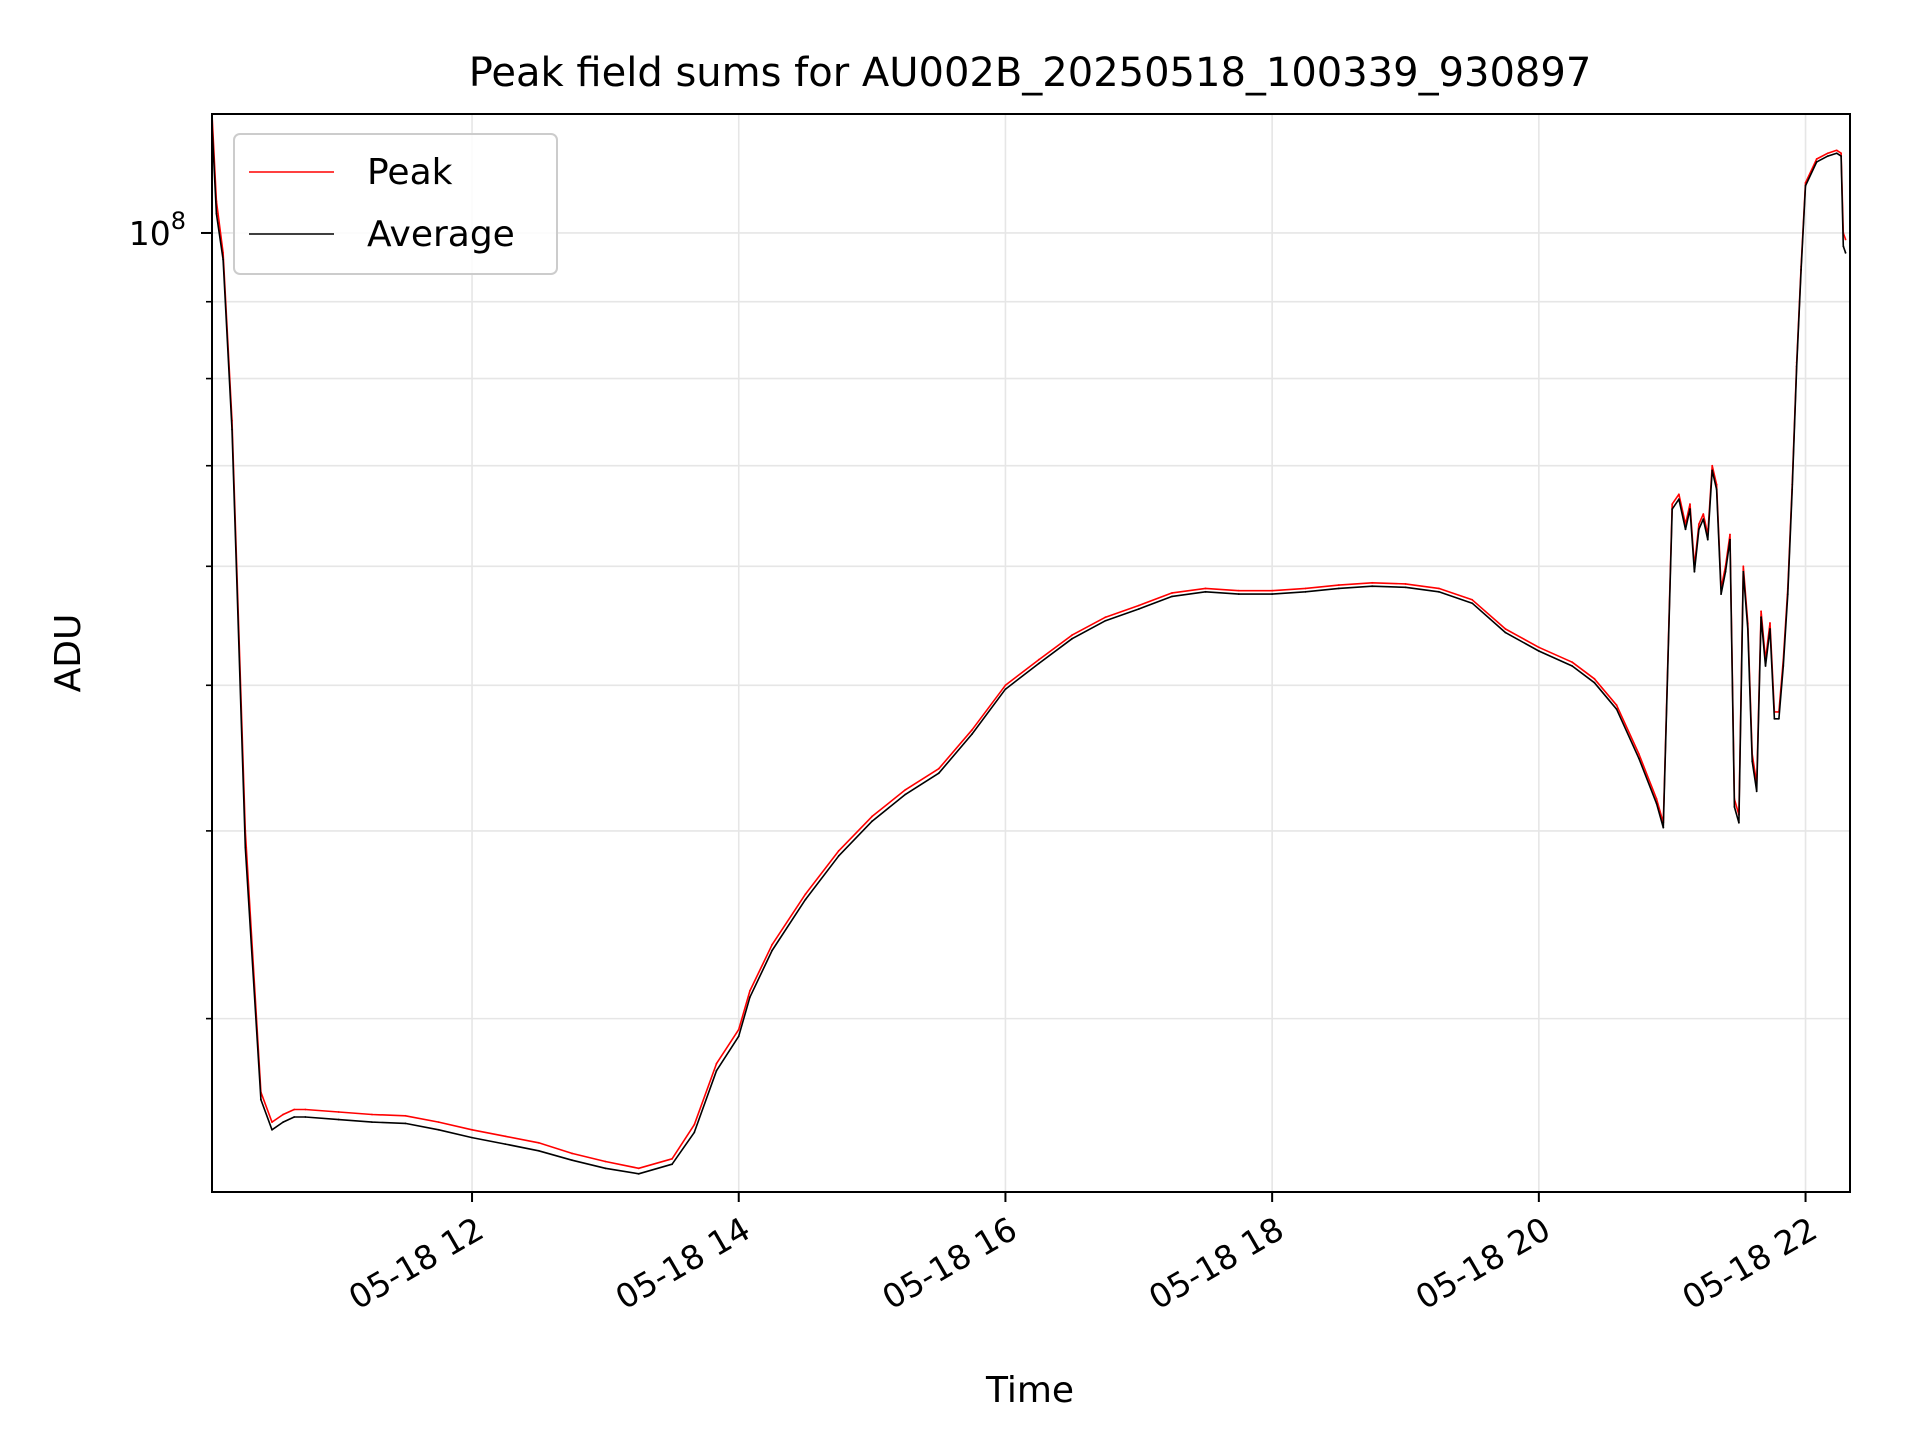  What do you see at coordinates (410, 172) in the screenshot?
I see `legend-peak-label: Peak` at bounding box center [410, 172].